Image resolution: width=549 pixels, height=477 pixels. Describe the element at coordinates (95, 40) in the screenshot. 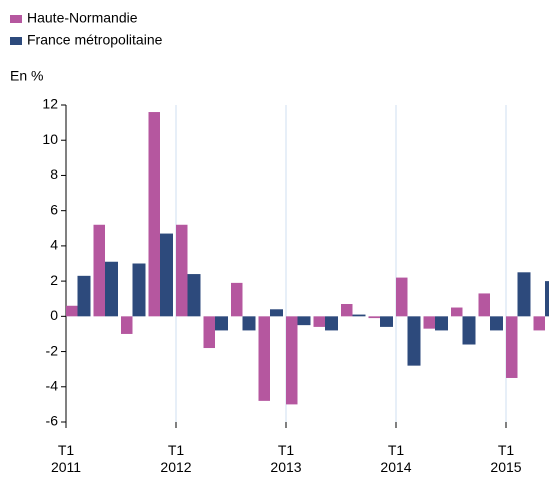

I see `legend-label: France métropolitaine` at that location.